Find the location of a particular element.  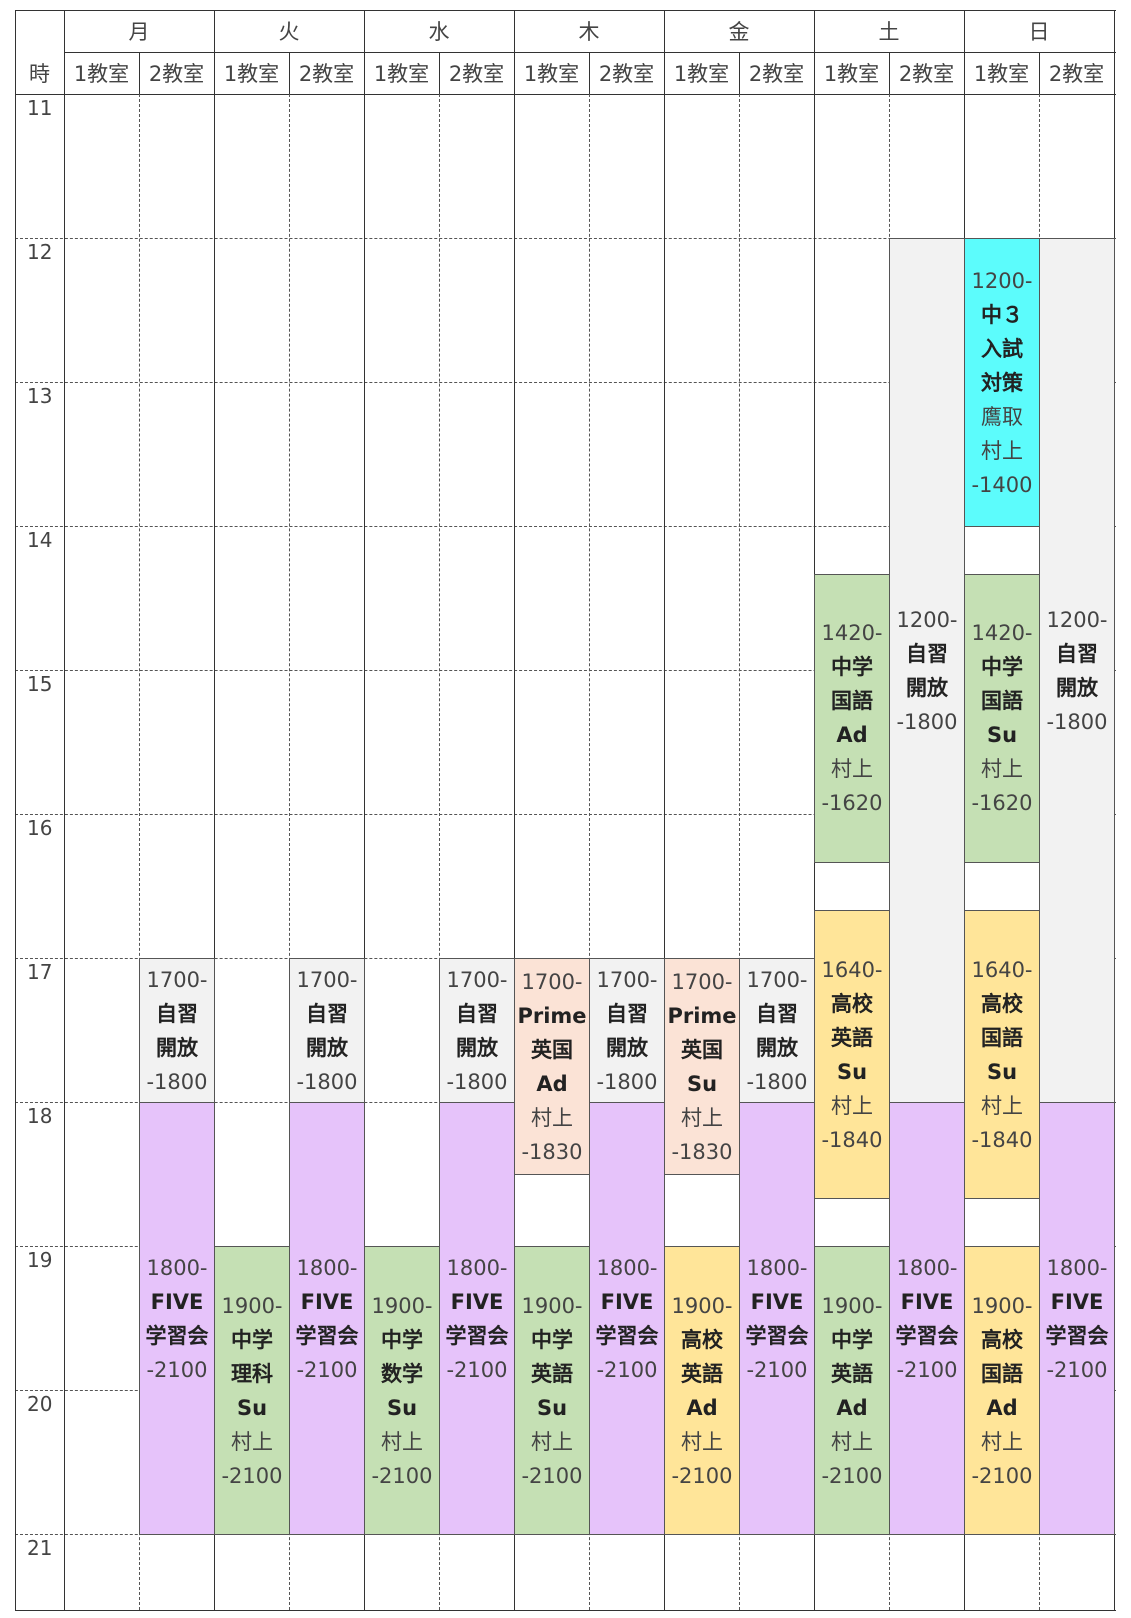

schedule-block: 1200- 中３ 入試 対策 鷹取 村上 -1400 is located at coordinates (1002, 382).